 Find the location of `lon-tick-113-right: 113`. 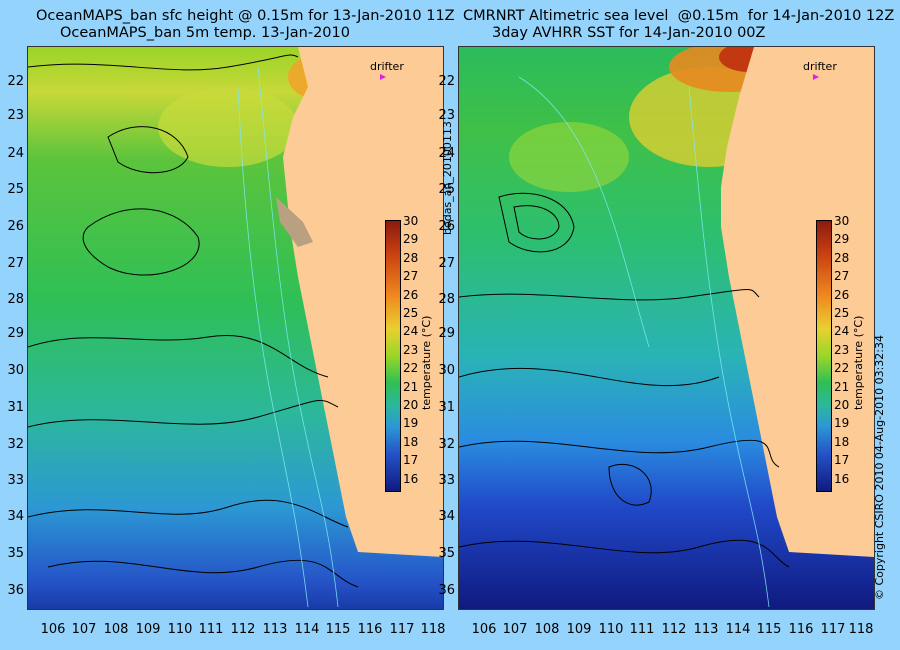

lon-tick-113-right: 113 is located at coordinates (706, 629).